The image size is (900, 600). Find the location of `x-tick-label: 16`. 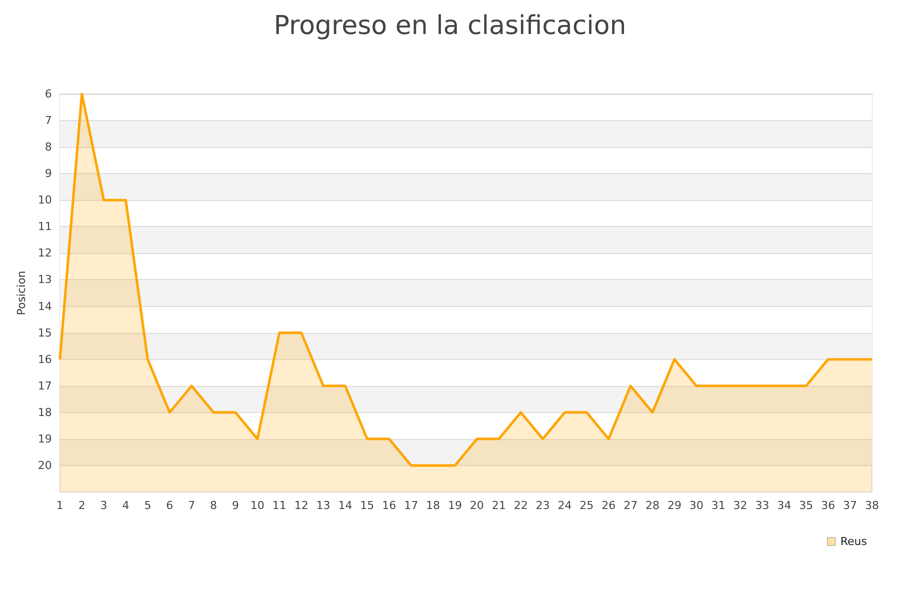

x-tick-label: 16 is located at coordinates (389, 505).